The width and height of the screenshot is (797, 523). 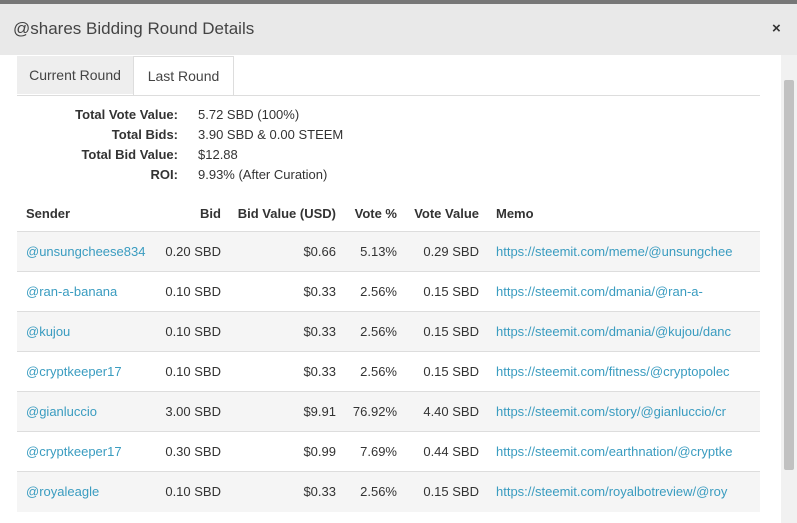 I want to click on column-header: Vote Value, so click(x=446, y=213).